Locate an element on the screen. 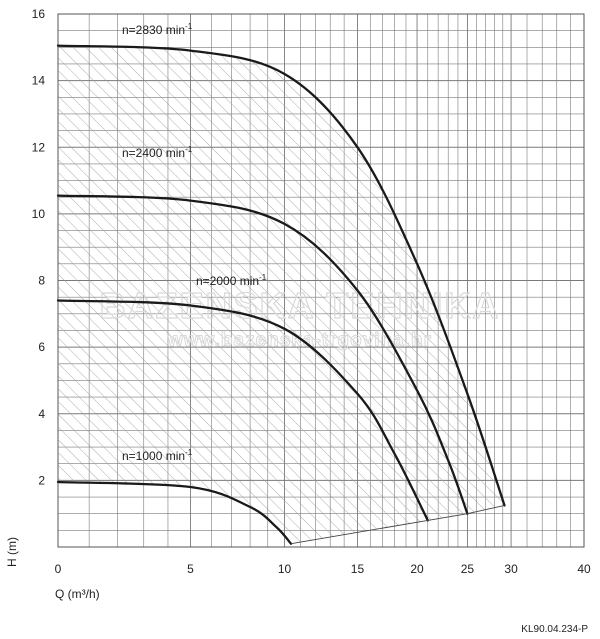 The image size is (600, 639). y-tick-label: 8 is located at coordinates (41, 281).